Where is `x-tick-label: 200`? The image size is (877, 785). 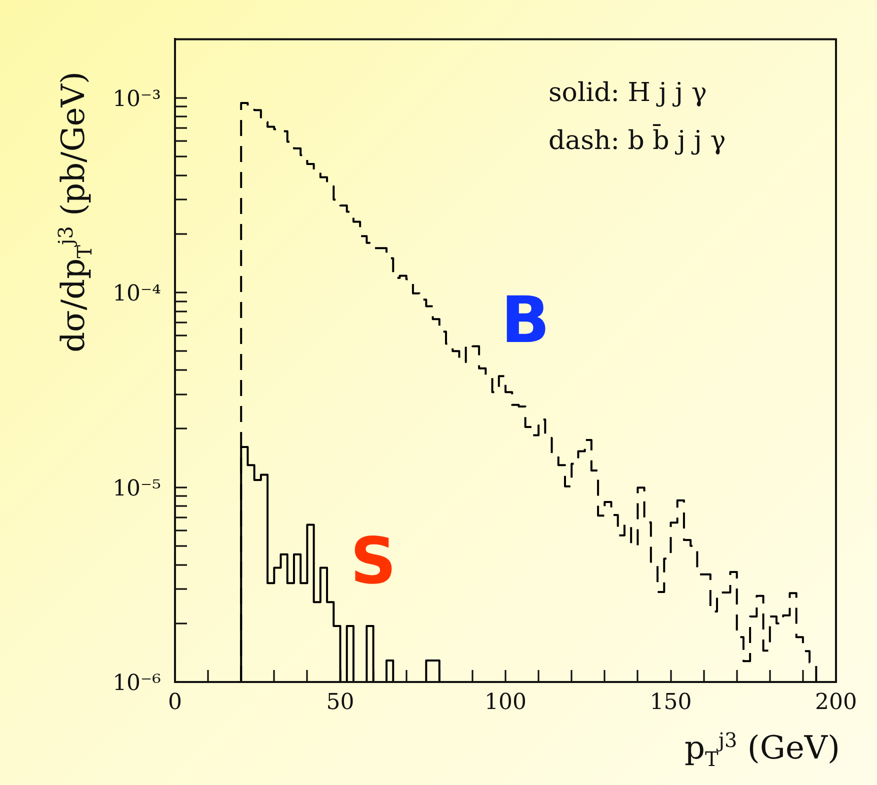
x-tick-label: 200 is located at coordinates (836, 702).